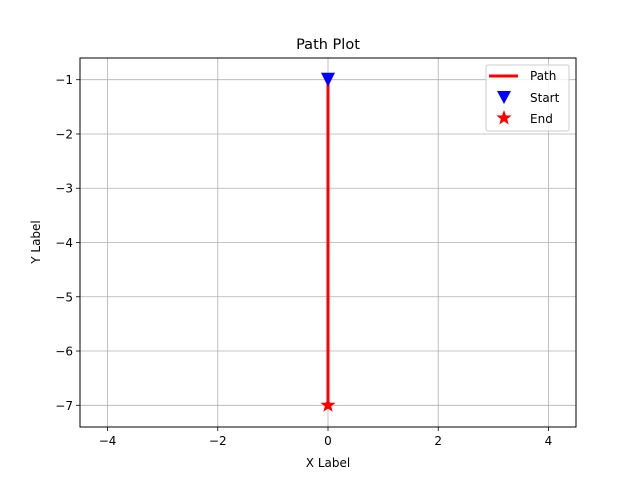  Describe the element at coordinates (328, 404) in the screenshot. I see `end-marker` at that location.